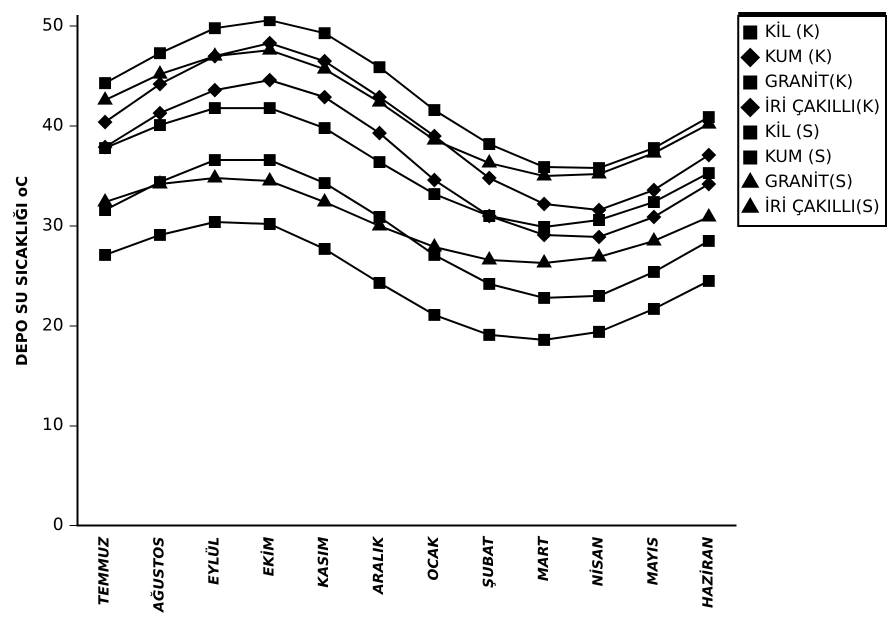 This screenshot has height=621, width=894. I want to click on x-tick-label: OCAK, so click(434, 558).